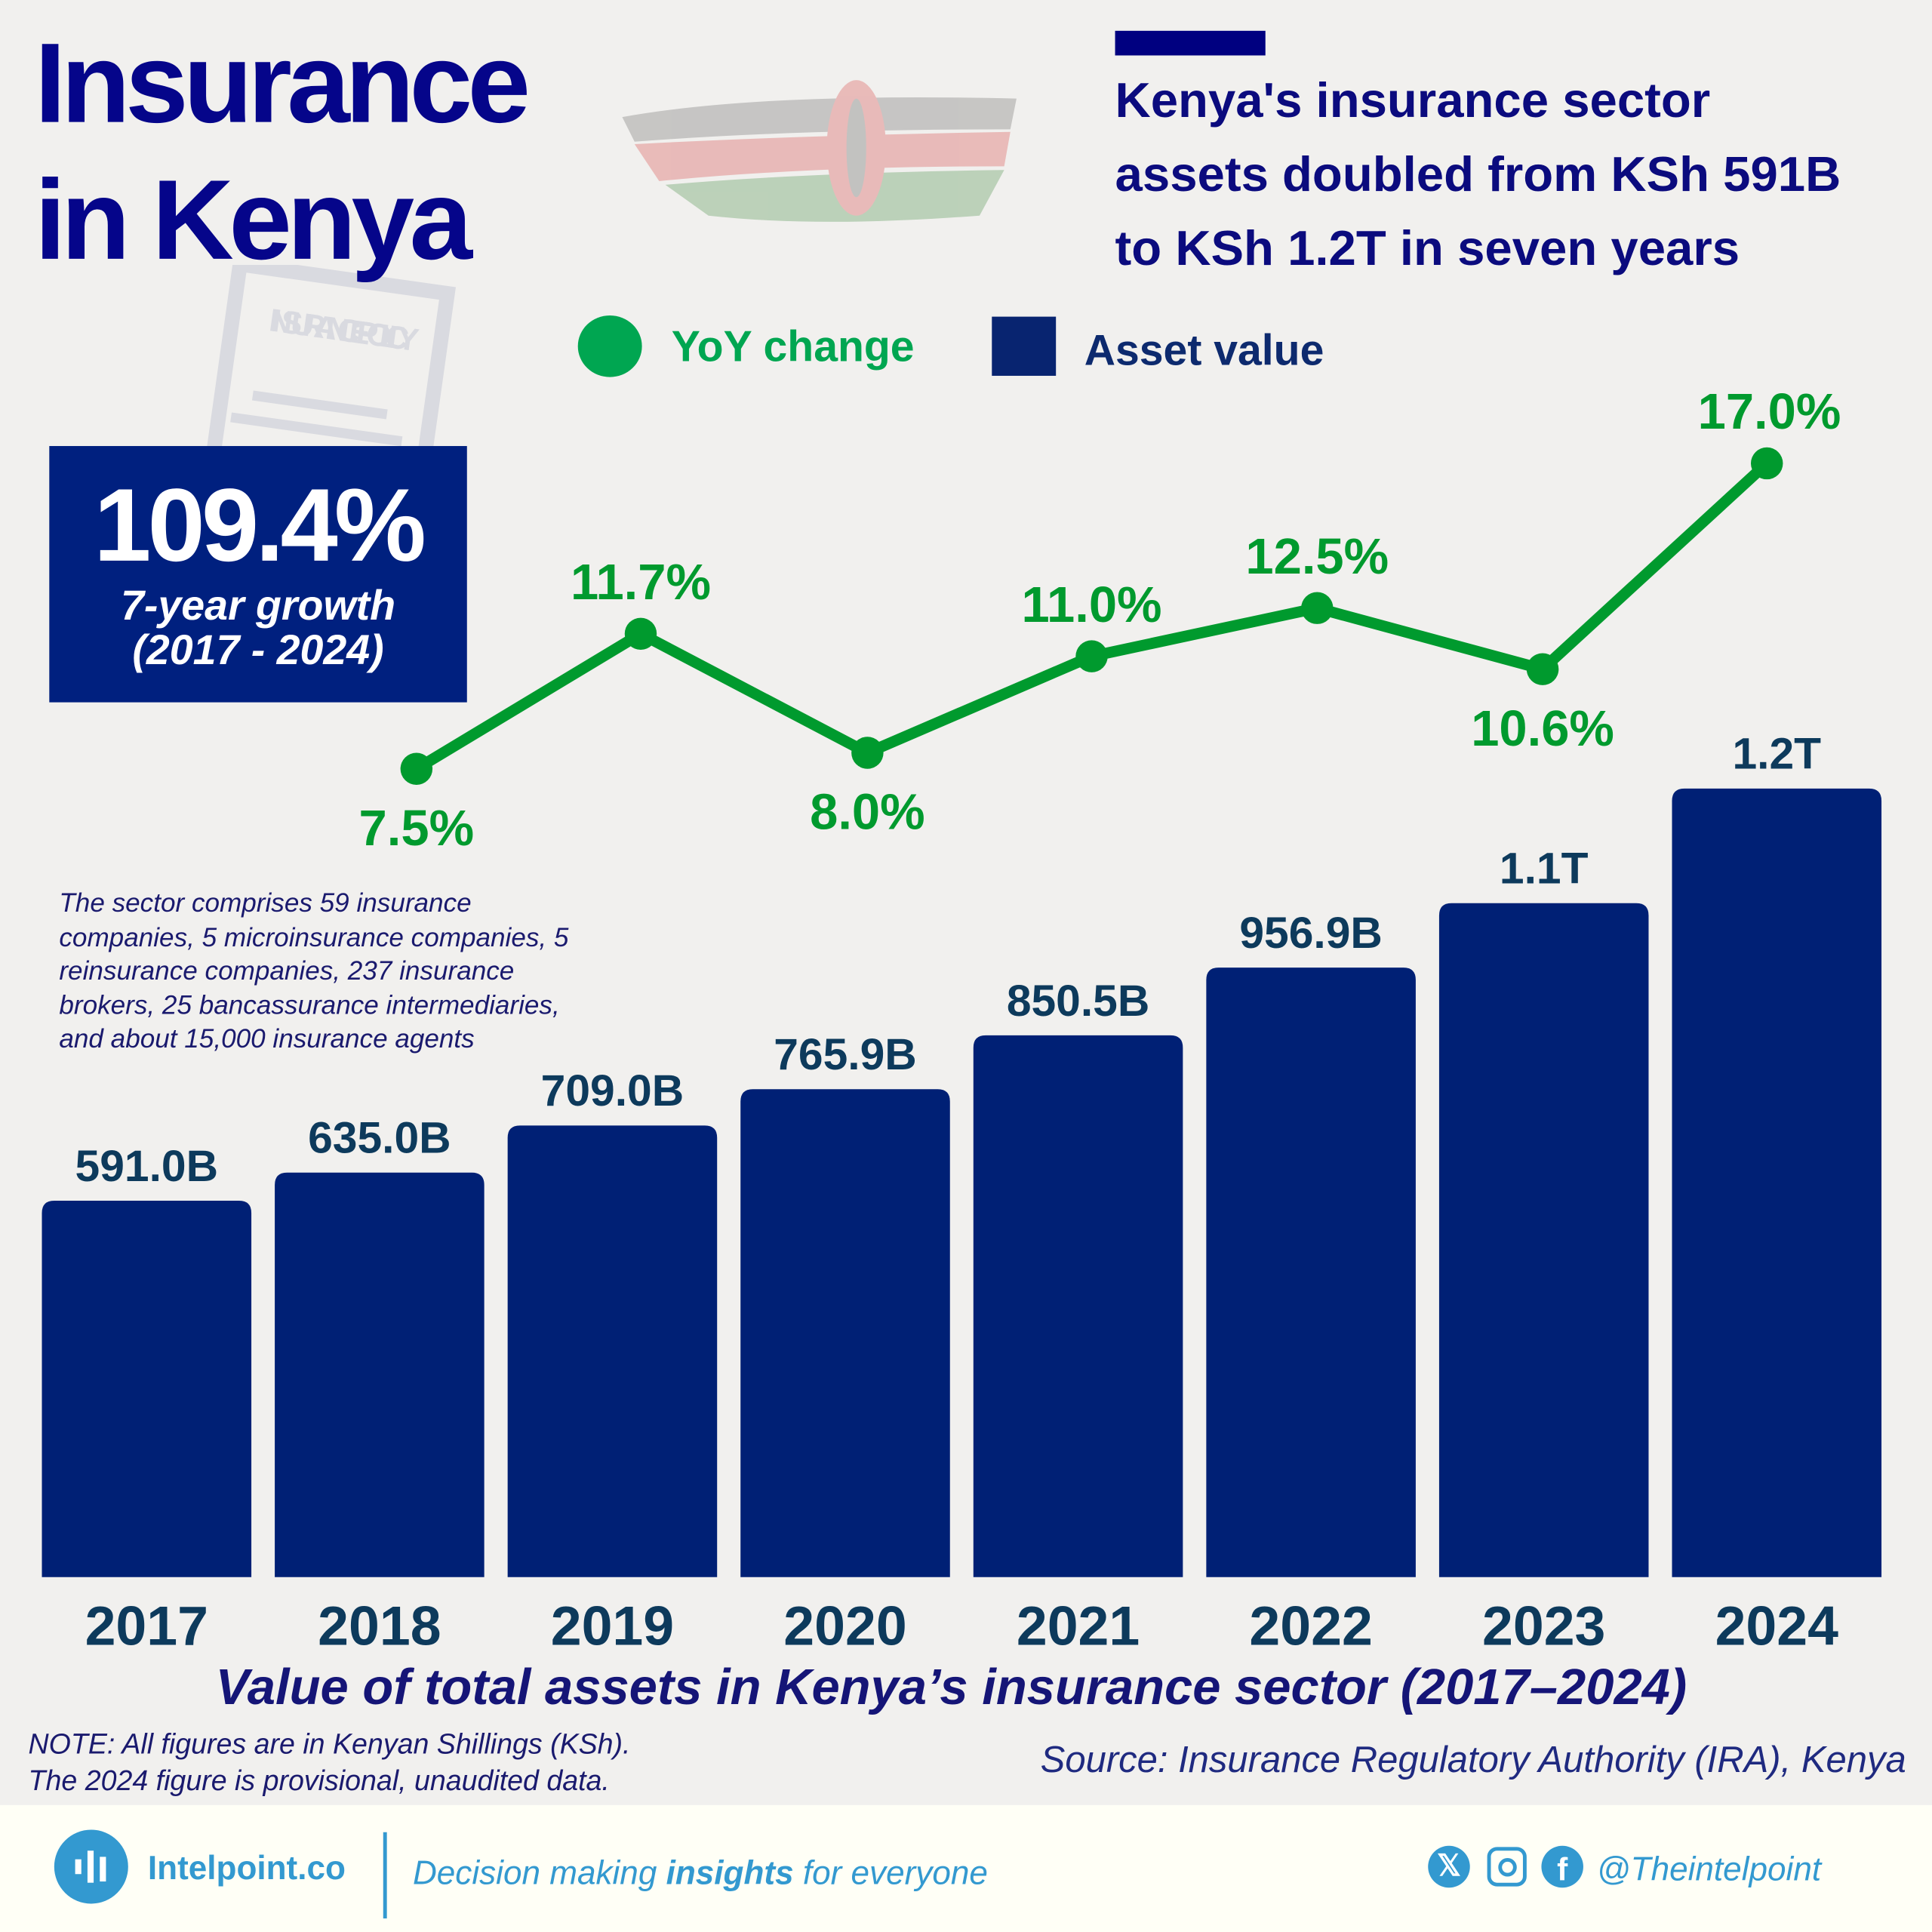 The height and width of the screenshot is (1932, 1932). Describe the element at coordinates (1317, 556) in the screenshot. I see `yoy-value-label: 12.5%` at that location.